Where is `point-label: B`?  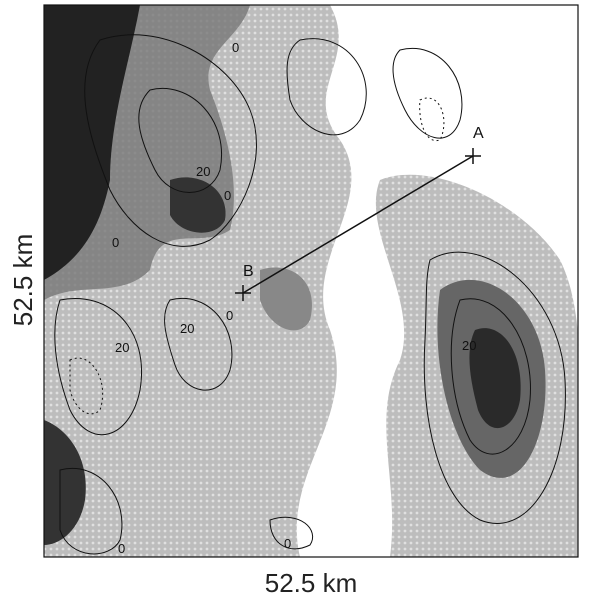
point-label: B is located at coordinates (248, 271).